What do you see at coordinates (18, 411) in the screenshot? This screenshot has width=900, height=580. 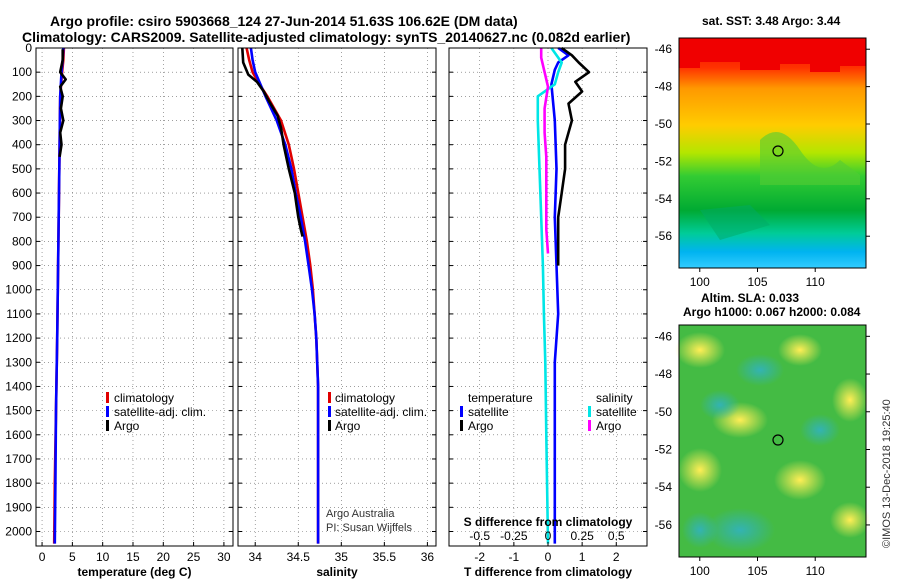 I see `y-tick-label: 1500` at bounding box center [18, 411].